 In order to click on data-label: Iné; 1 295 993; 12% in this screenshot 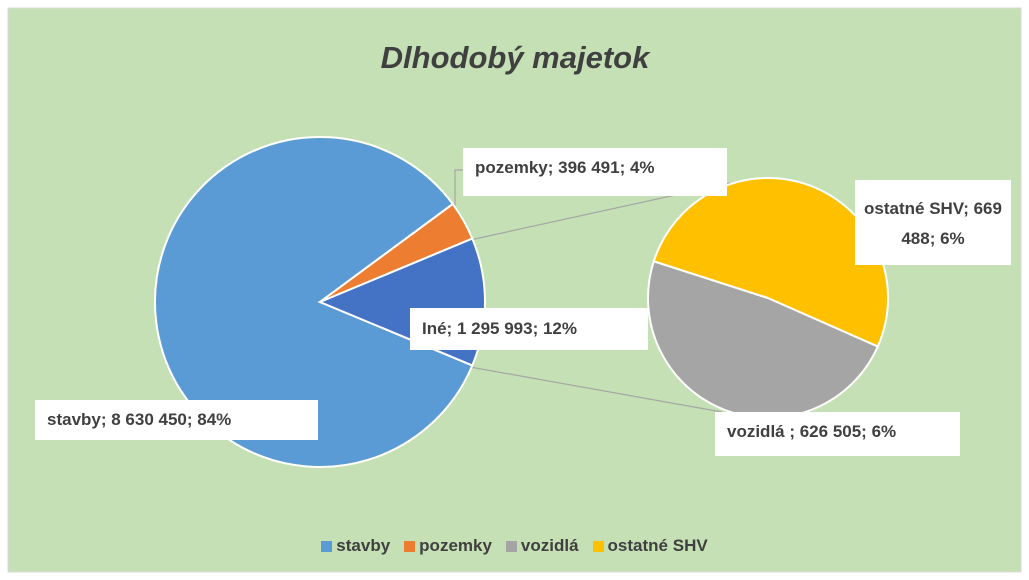, I will do `click(529, 329)`.